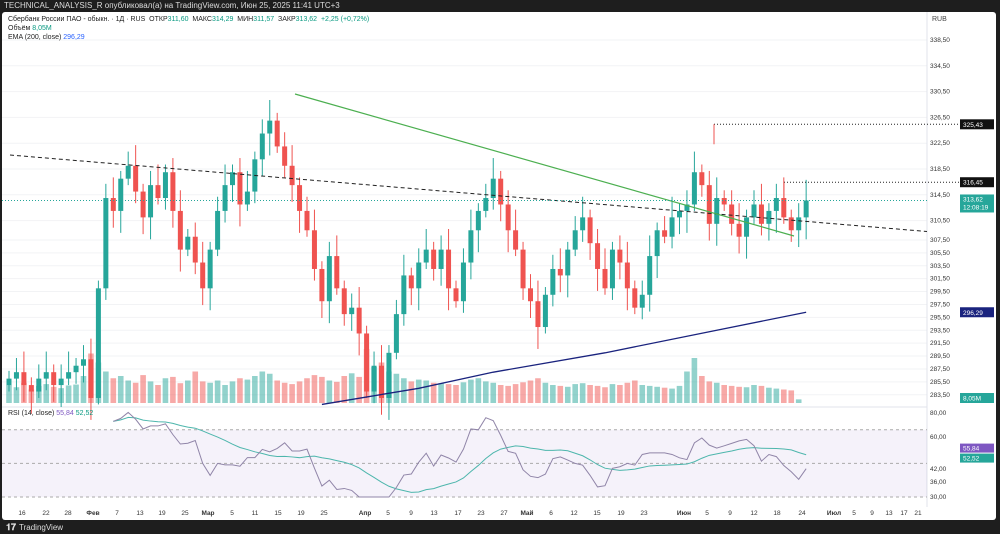  Describe the element at coordinates (207, 513) in the screenshot. I see `time-tick: Мар` at that location.